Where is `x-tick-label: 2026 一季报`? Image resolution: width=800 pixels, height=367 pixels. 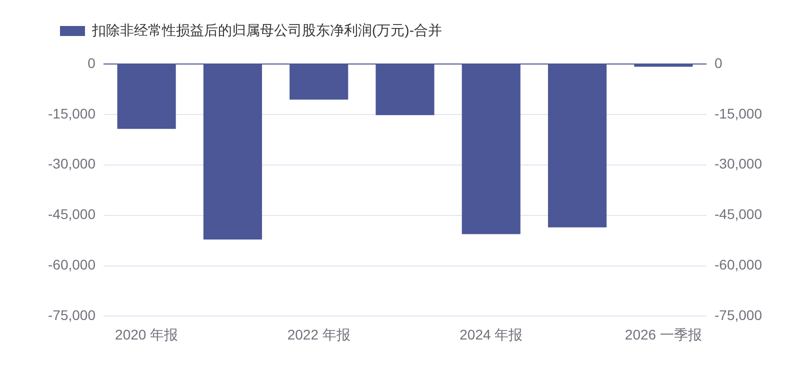
x-tick-label: 2026 一季报 is located at coordinates (663, 334).